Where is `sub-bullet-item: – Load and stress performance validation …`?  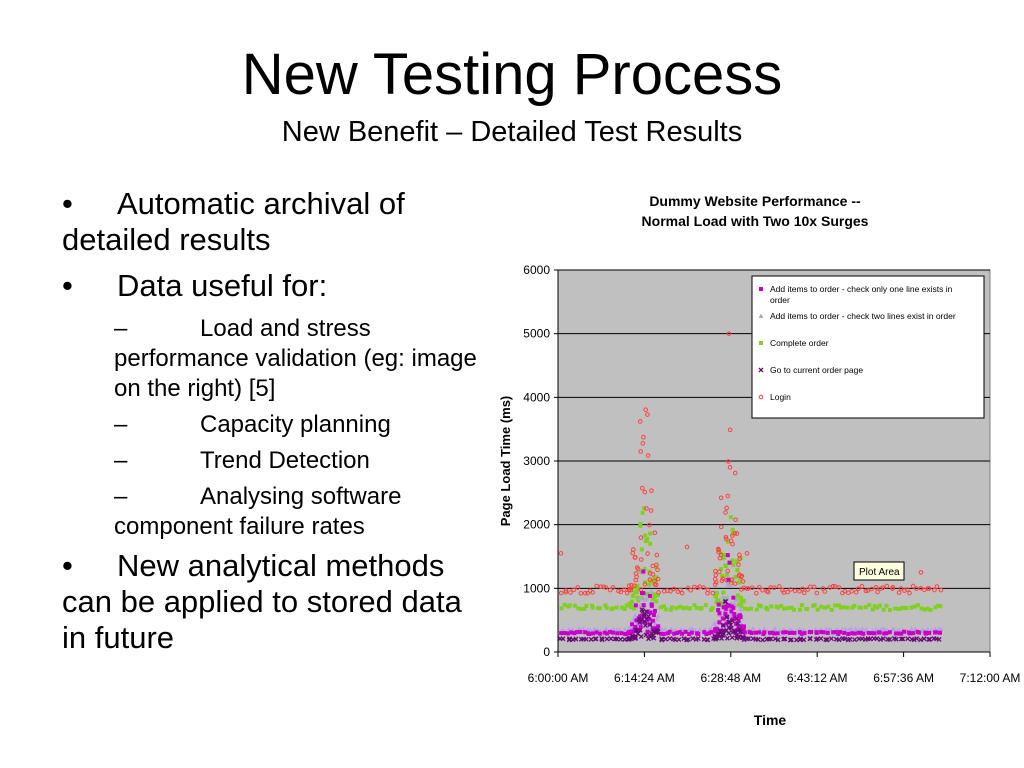
sub-bullet-item: – Load and stress performance validation … is located at coordinates (298, 359).